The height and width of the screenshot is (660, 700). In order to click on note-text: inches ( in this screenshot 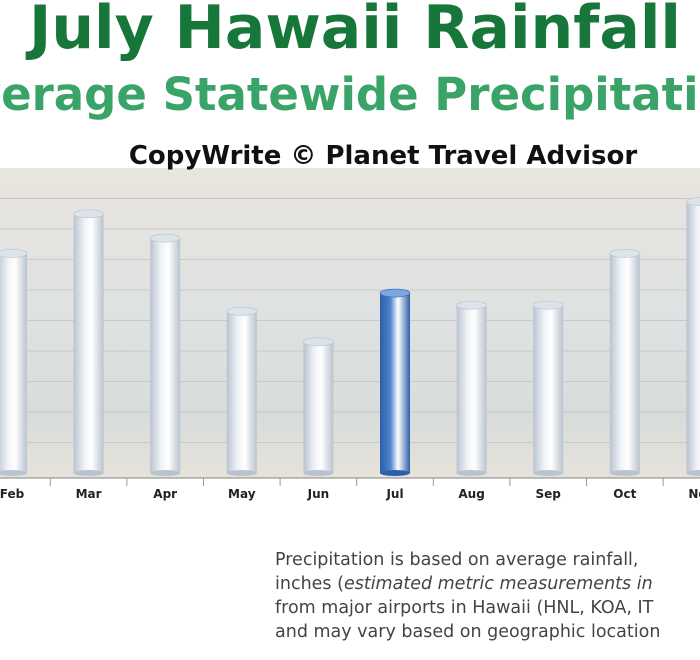, I will do `click(309, 584)`.